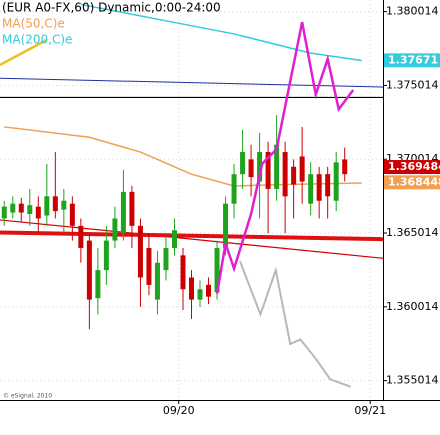  I want to click on y-tick-label: 1.365014, so click(412, 232).